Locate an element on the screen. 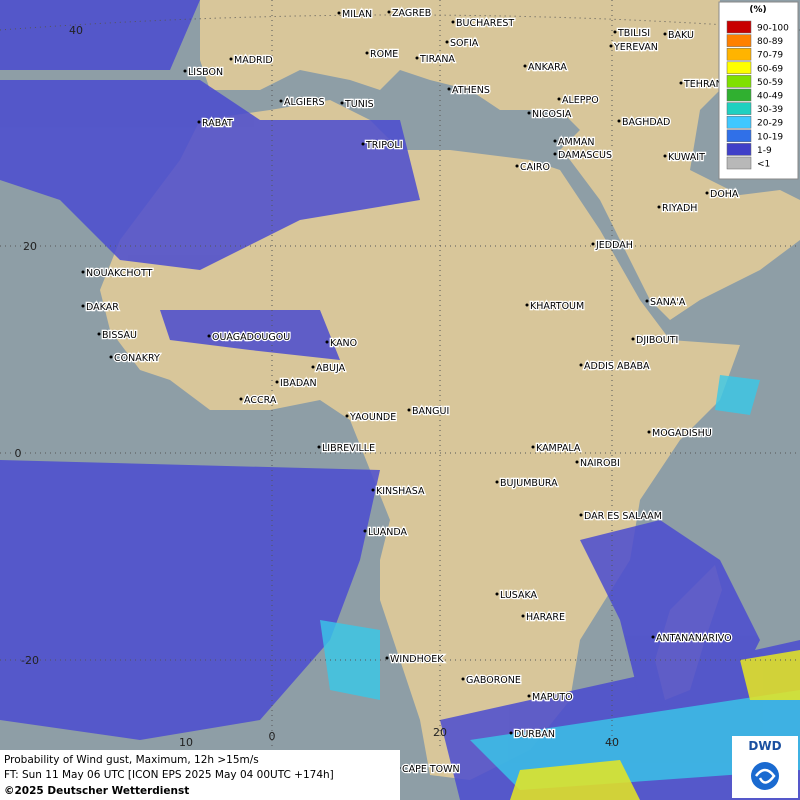 The width and height of the screenshot is (800, 800). city-label: AMMAN is located at coordinates (576, 142).